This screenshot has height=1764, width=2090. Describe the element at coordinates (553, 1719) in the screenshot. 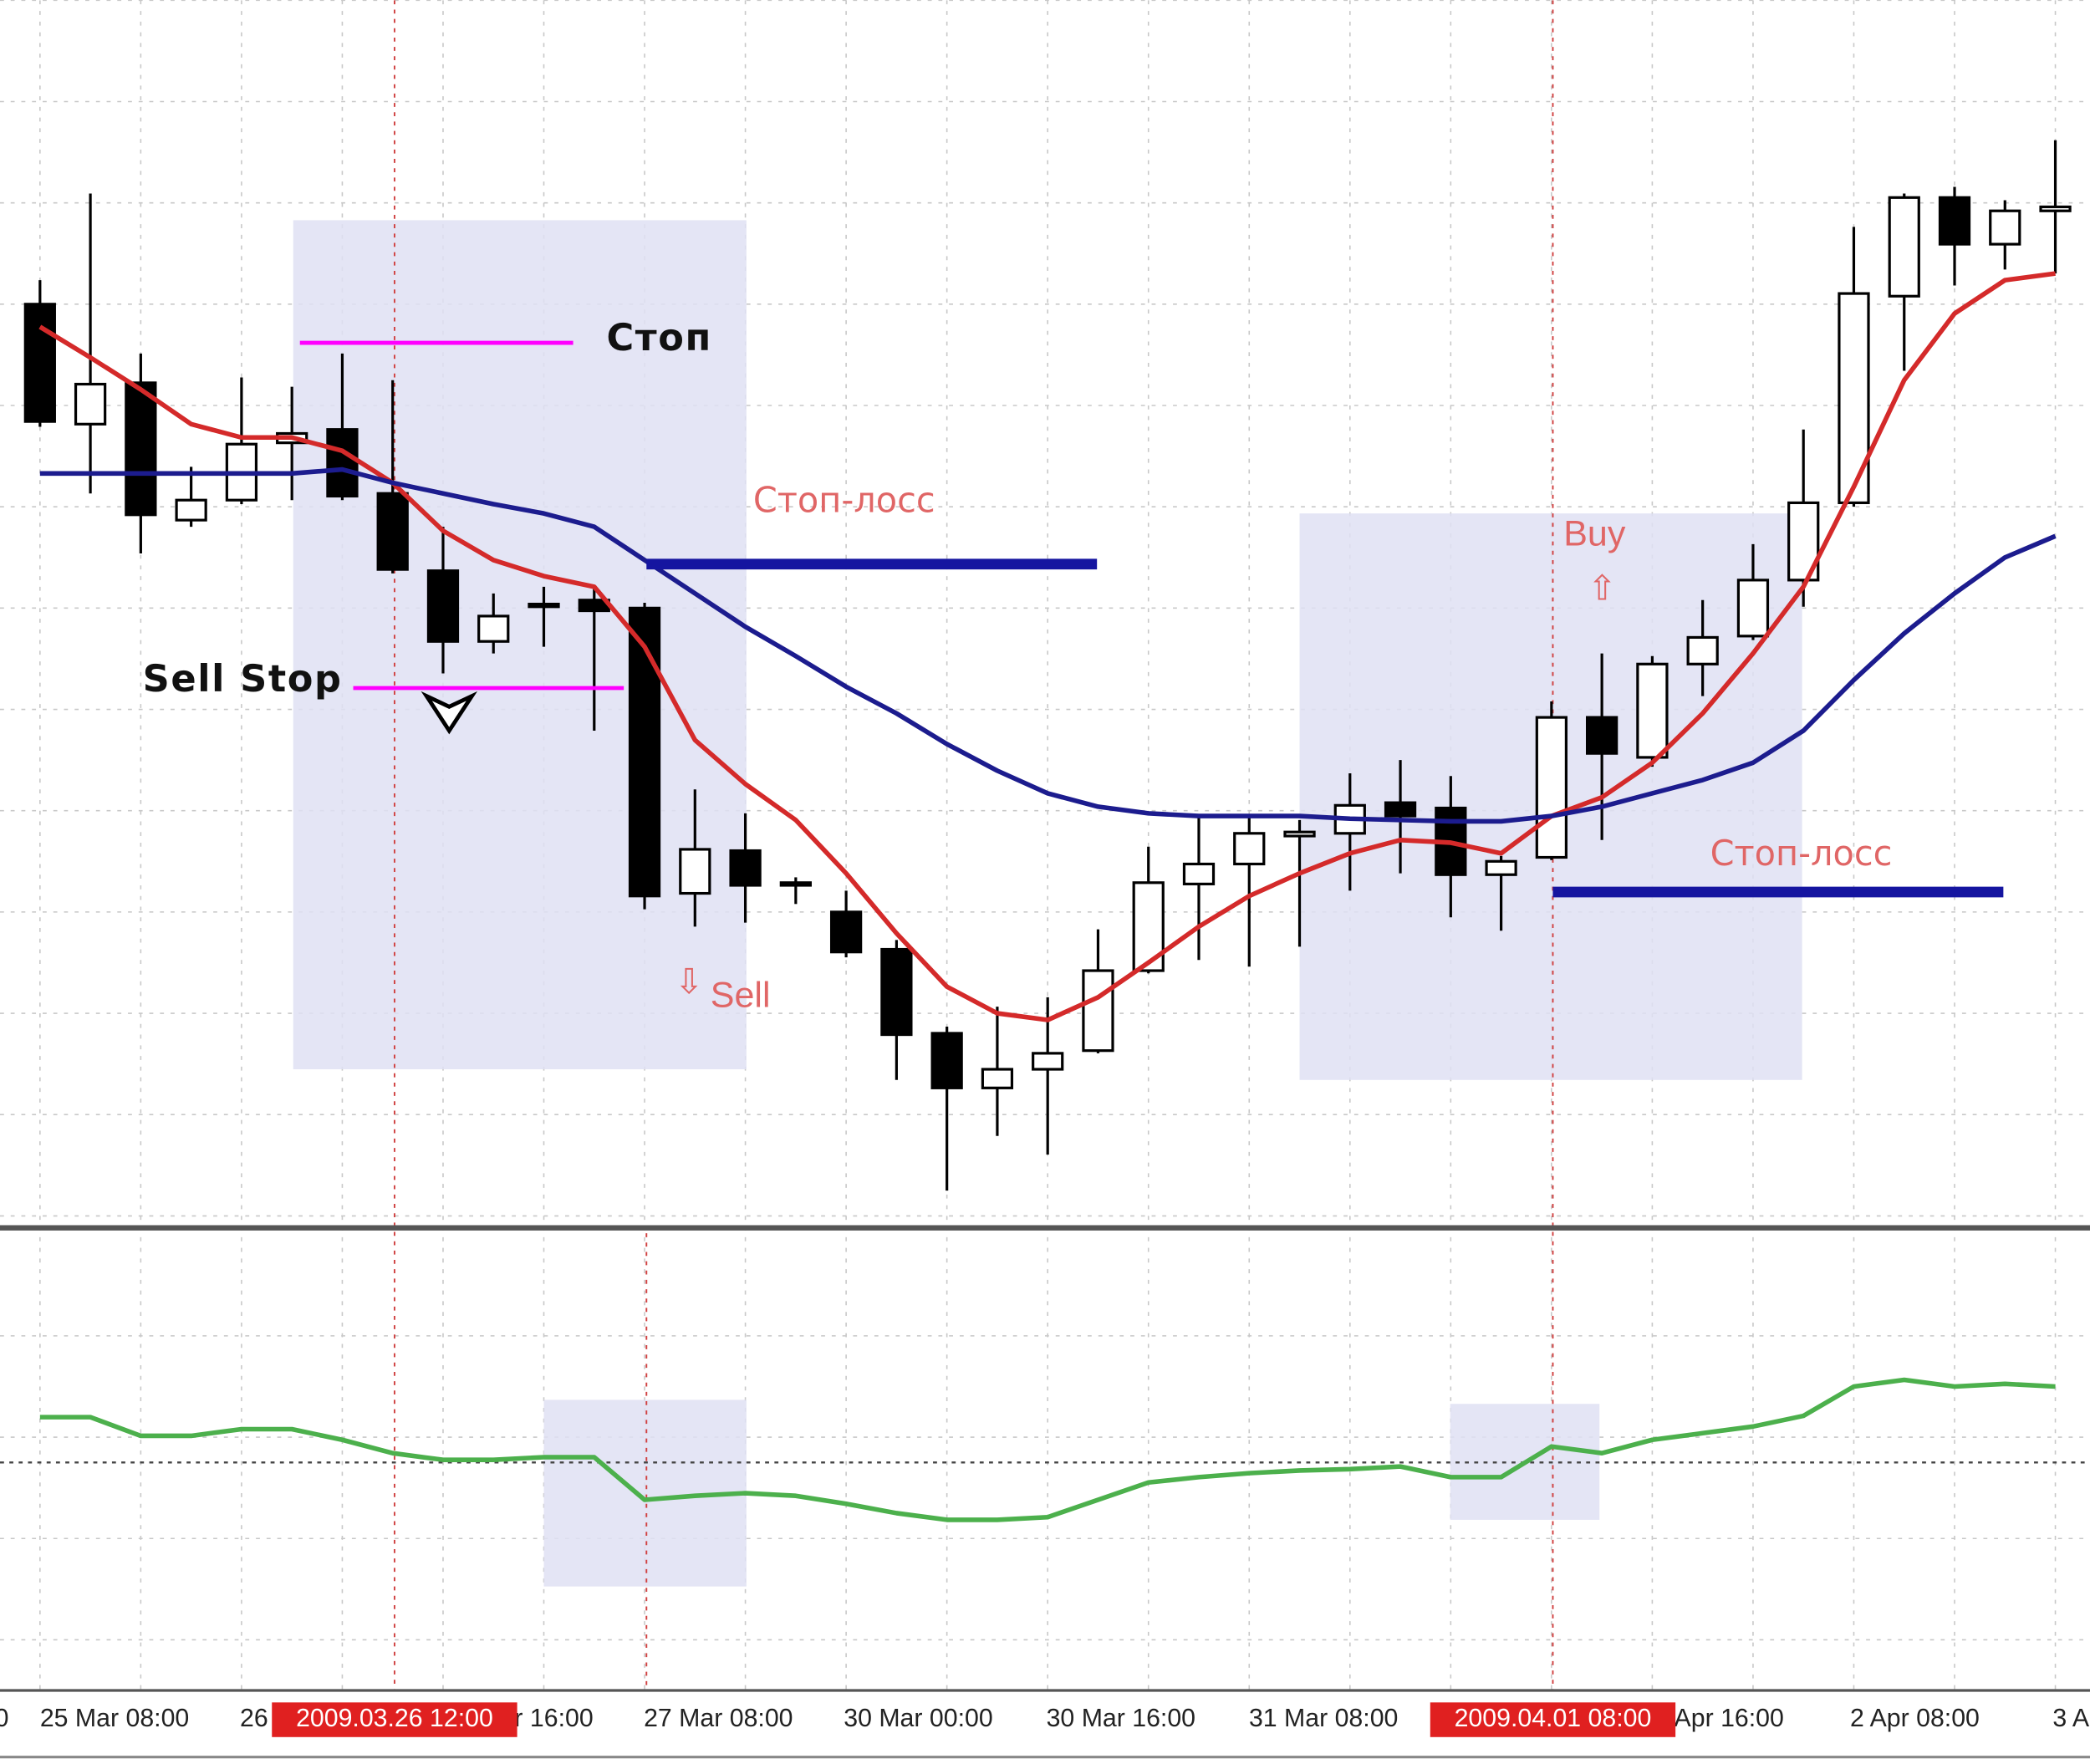

I see `time-label: r 16:00` at that location.